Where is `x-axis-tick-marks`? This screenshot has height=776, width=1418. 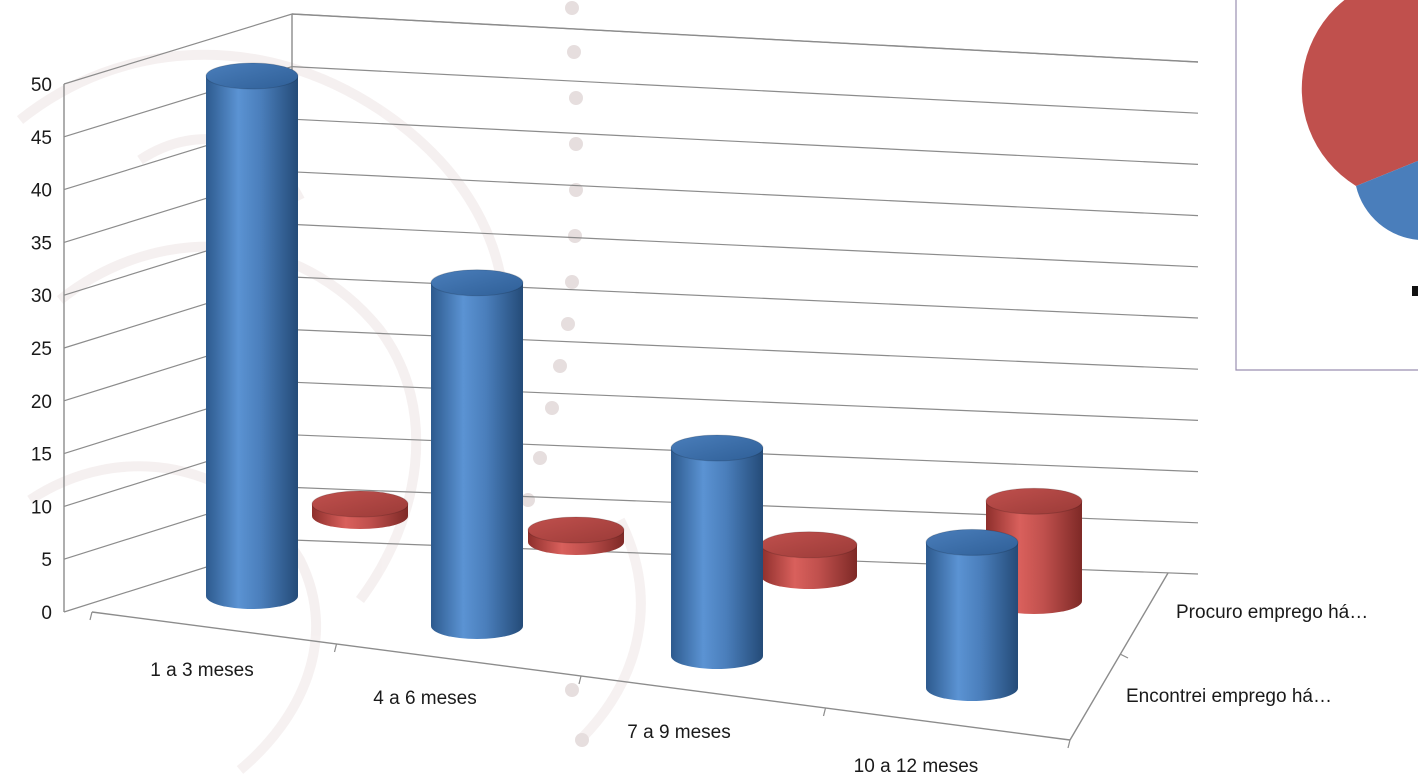 x-axis-tick-marks is located at coordinates (580, 680).